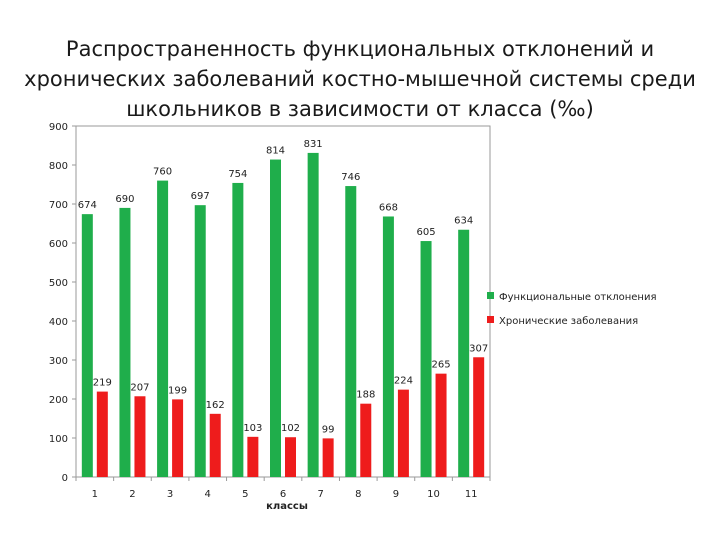 The width and height of the screenshot is (720, 540). What do you see at coordinates (58, 361) in the screenshot?
I see `y-tick-label: 300` at bounding box center [58, 361].